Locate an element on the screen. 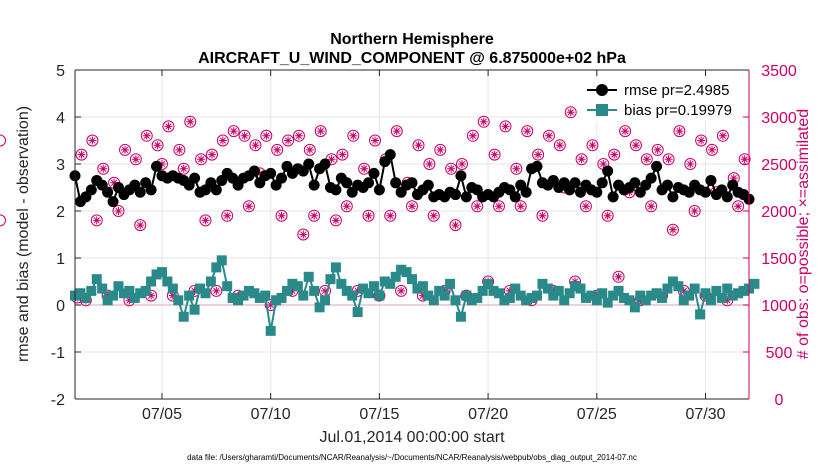 The image size is (830, 470). y-tick-label-right: 1000 is located at coordinates (779, 306).